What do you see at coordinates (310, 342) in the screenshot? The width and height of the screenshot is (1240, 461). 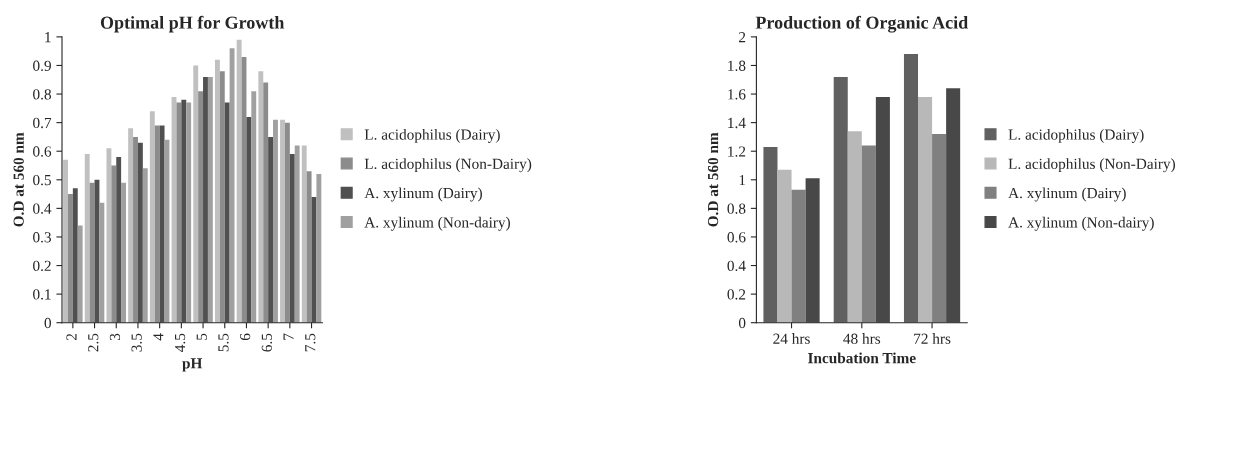 I see `x-tick-label: 7.5` at bounding box center [310, 342].